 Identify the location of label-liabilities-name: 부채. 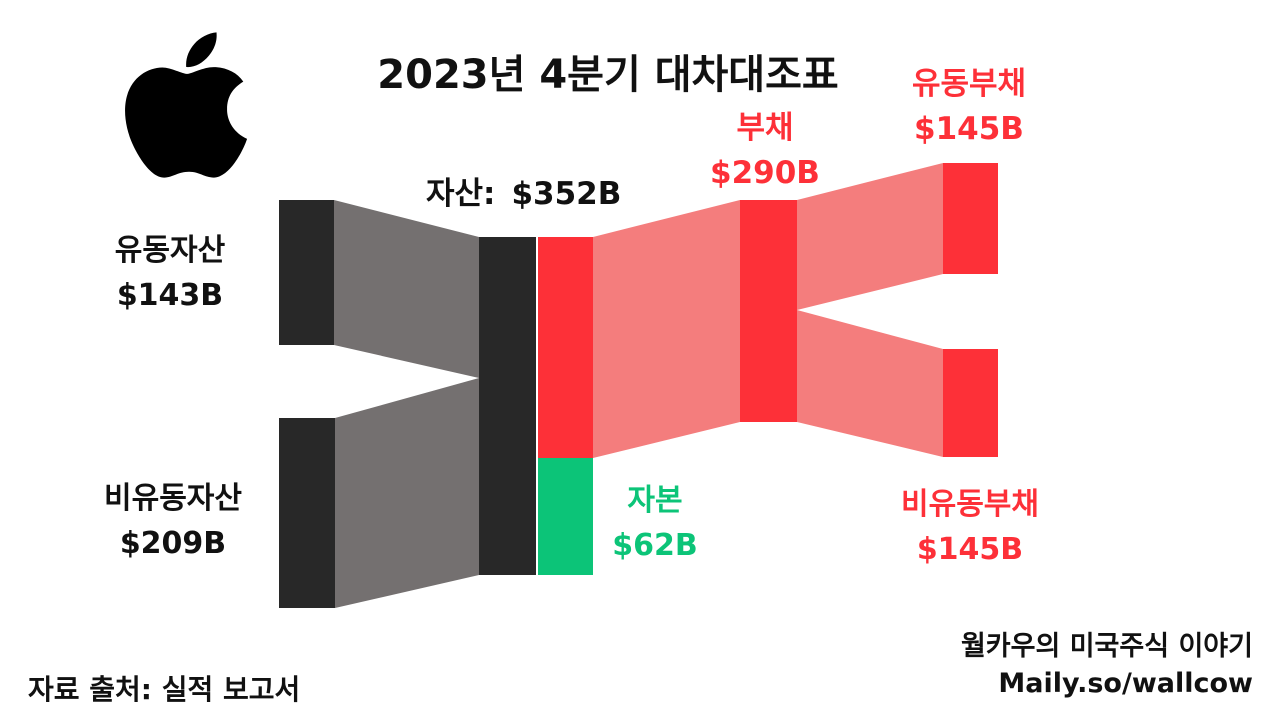
(765, 128).